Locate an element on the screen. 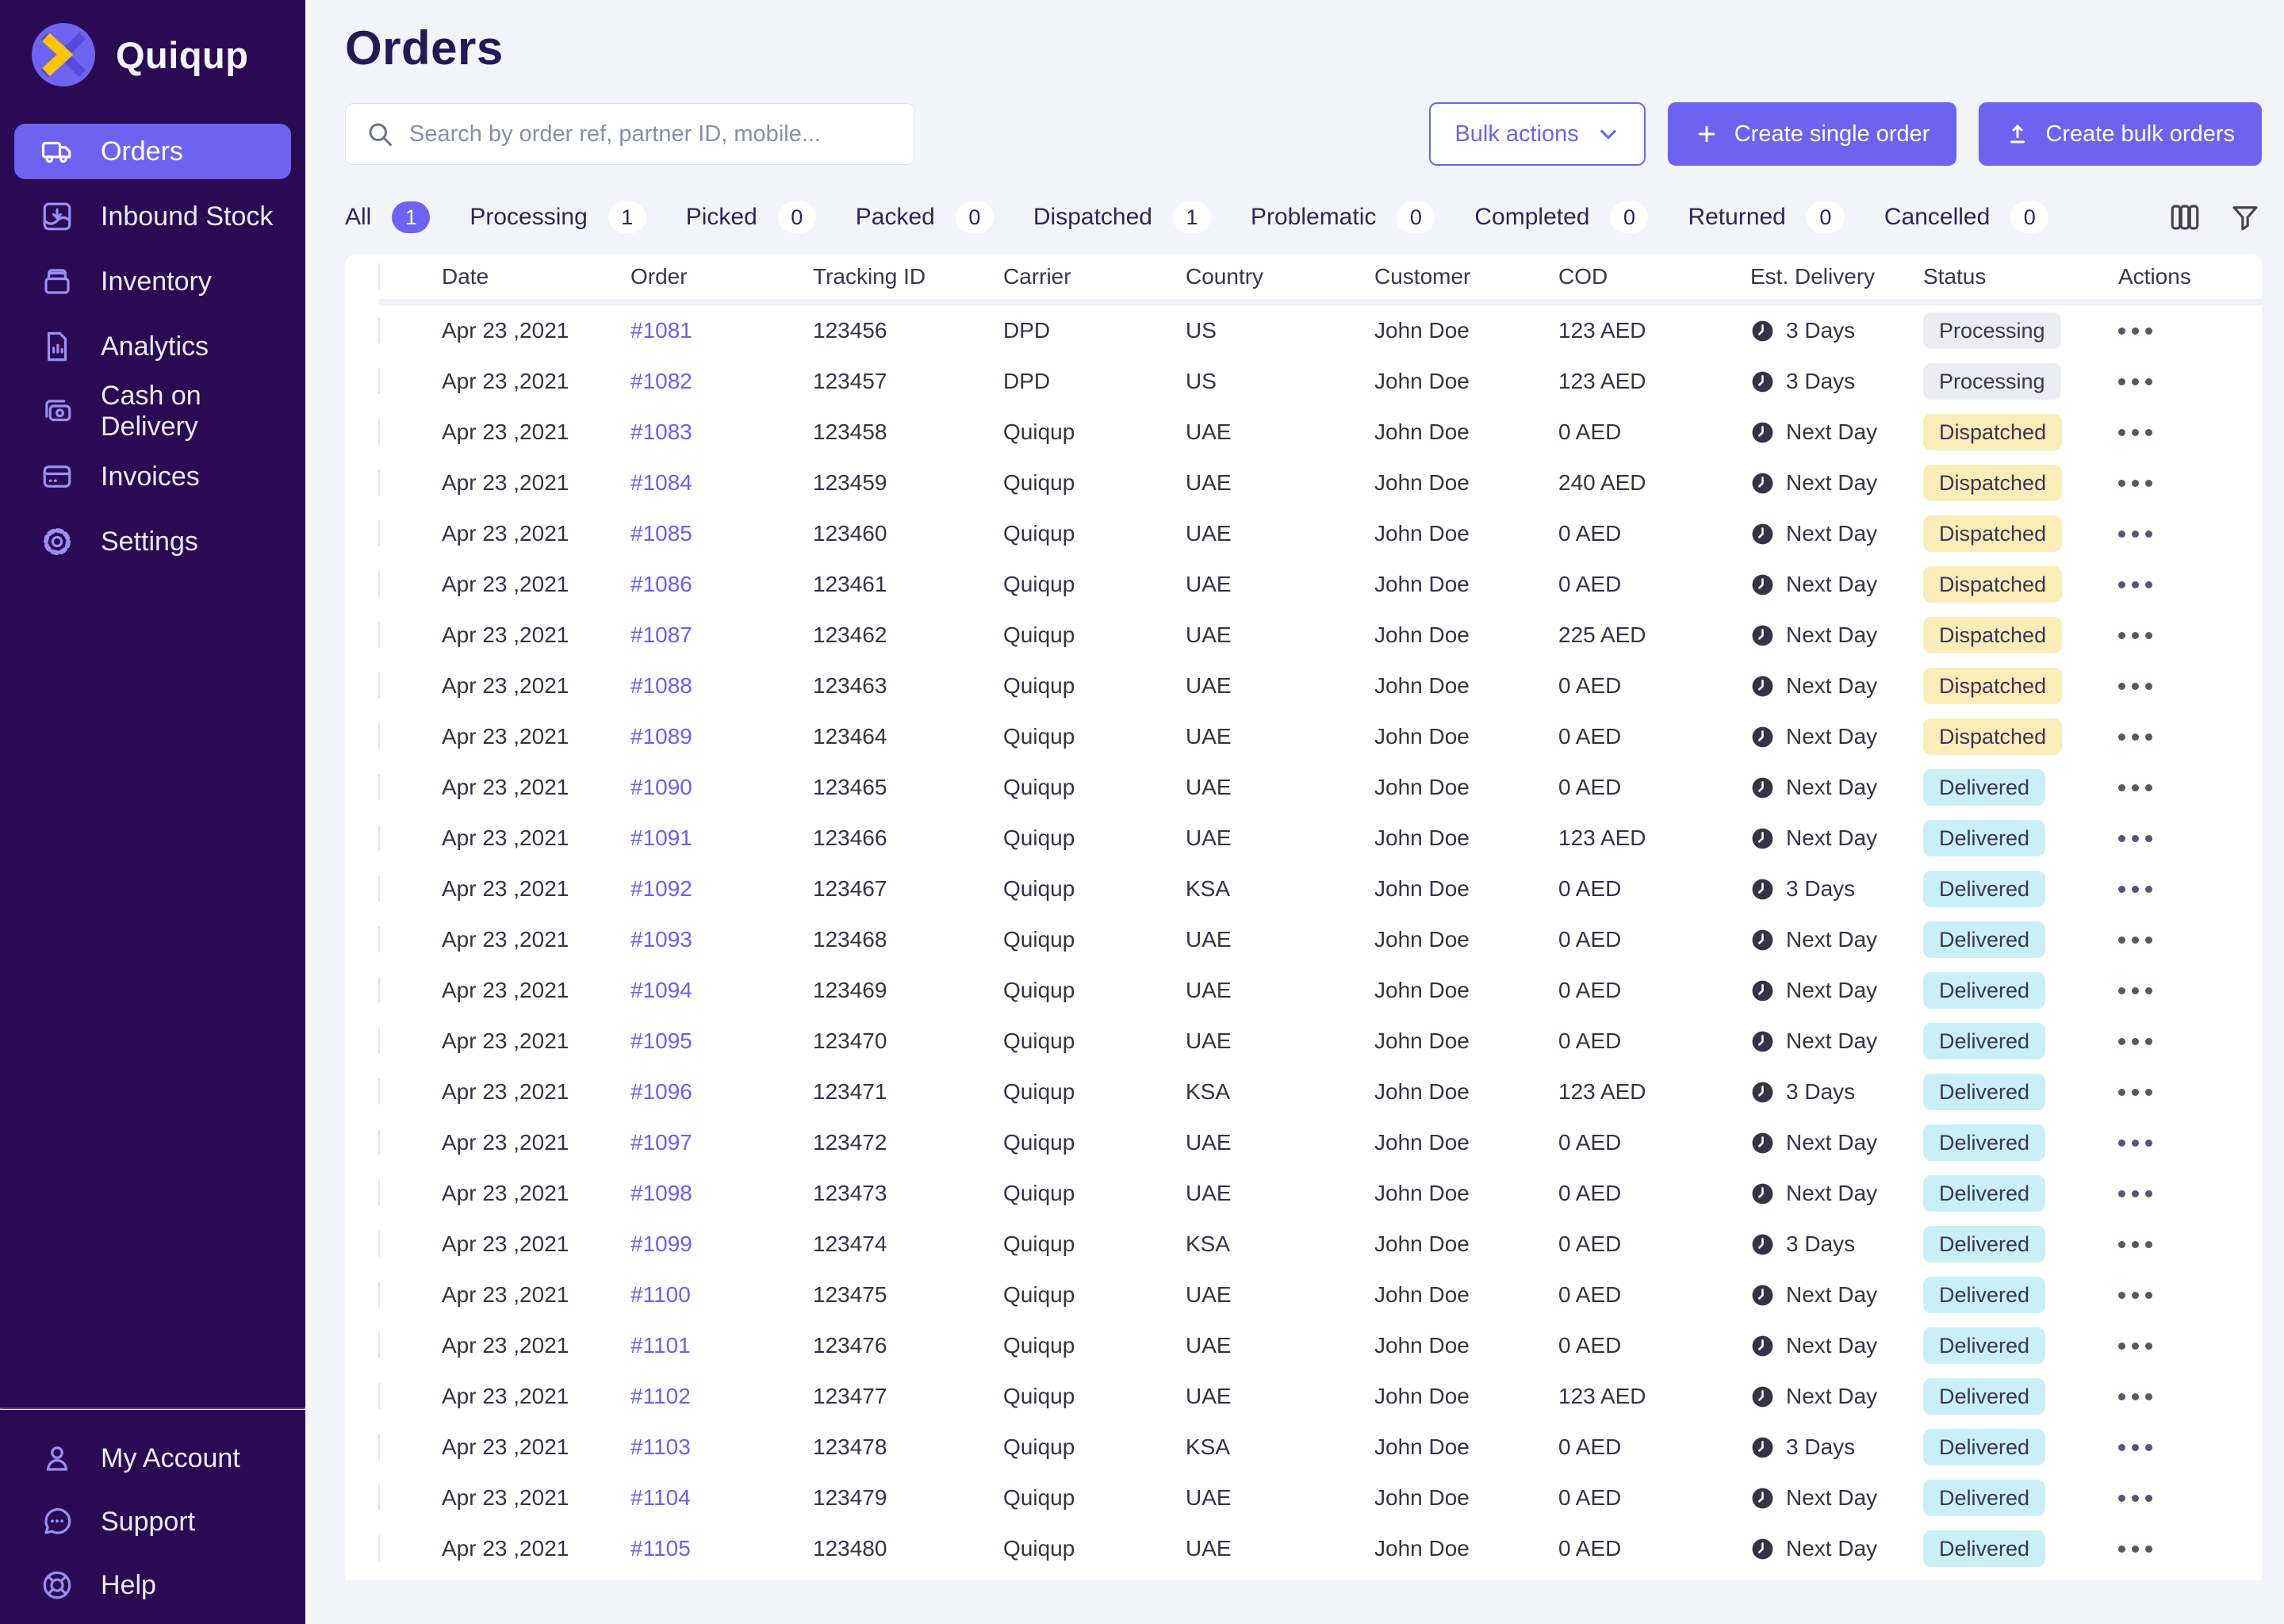 Image resolution: width=2284 pixels, height=1624 pixels. order-link: #1081 is located at coordinates (661, 330).